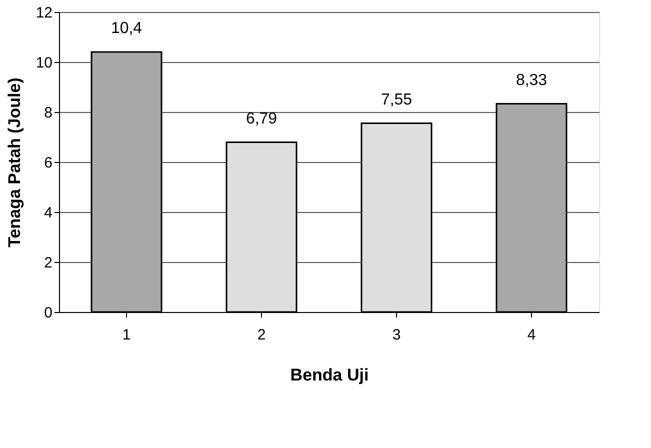 The height and width of the screenshot is (448, 651). Describe the element at coordinates (262, 119) in the screenshot. I see `data-label: 6,79` at that location.